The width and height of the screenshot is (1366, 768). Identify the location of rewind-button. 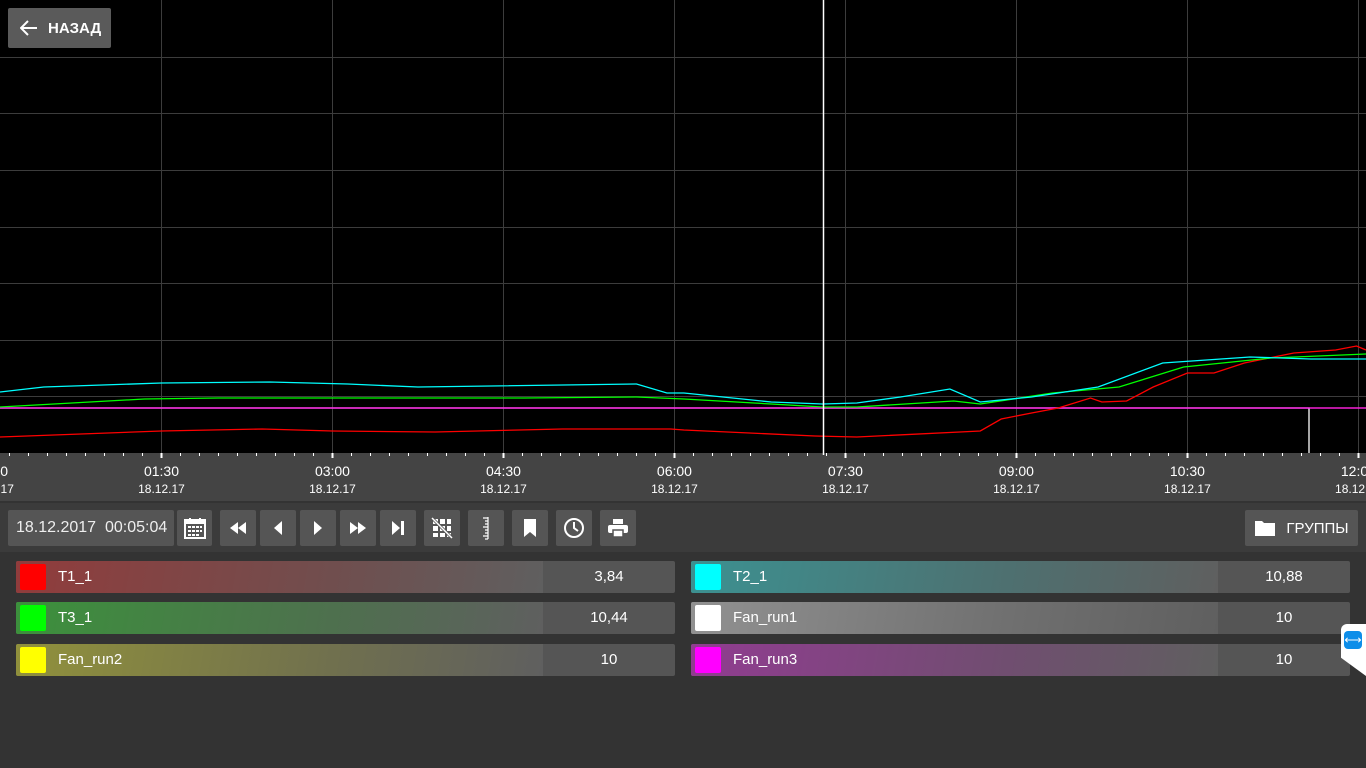
(238, 528).